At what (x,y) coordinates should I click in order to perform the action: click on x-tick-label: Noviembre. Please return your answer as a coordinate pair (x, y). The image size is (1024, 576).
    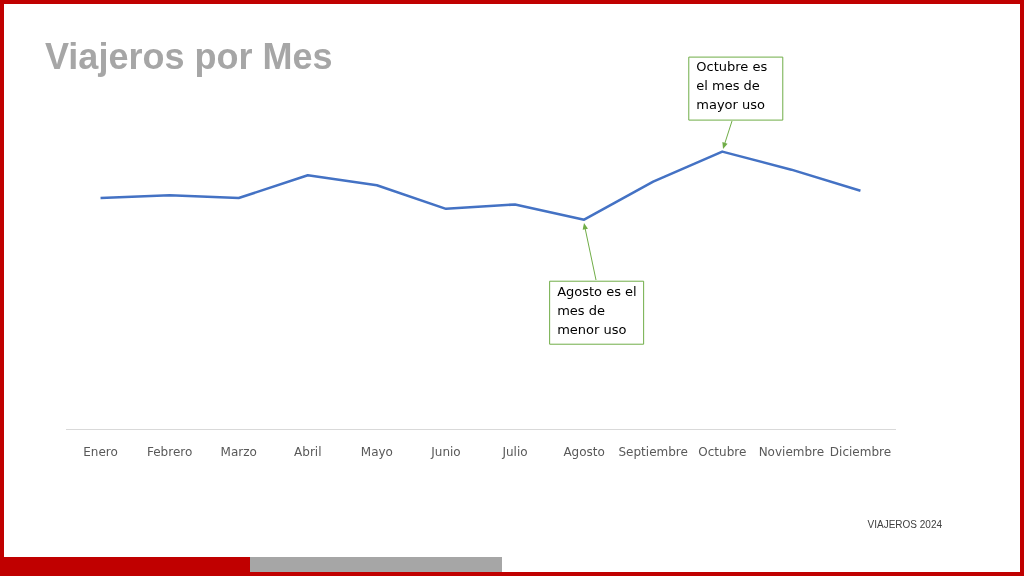
    Looking at the image, I should click on (791, 451).